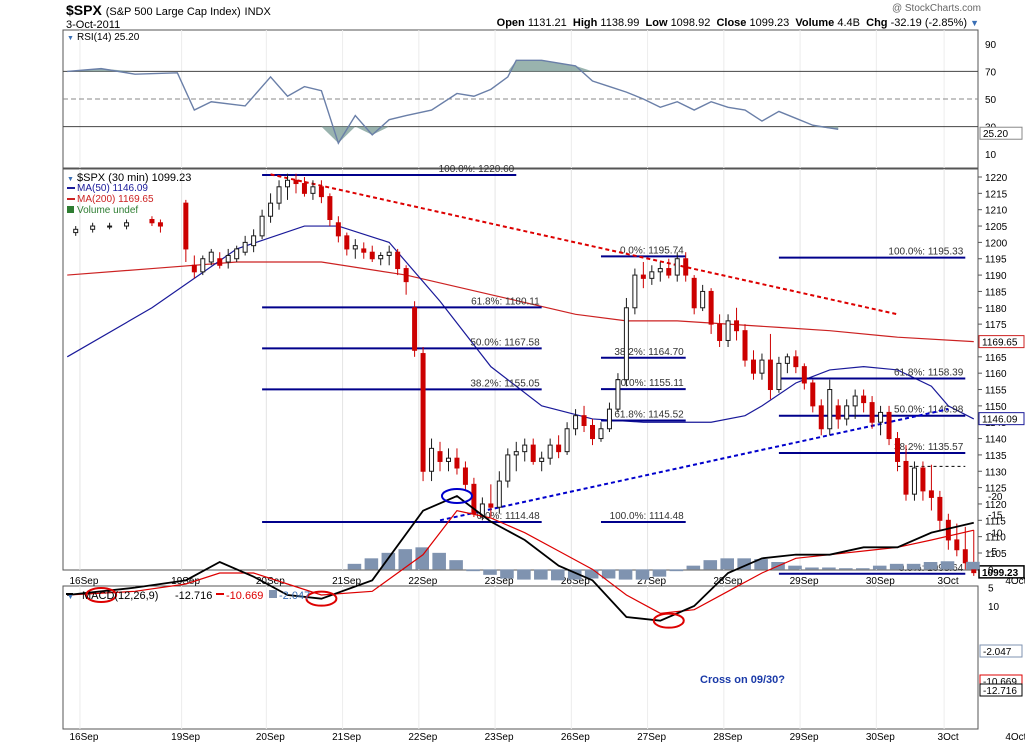 The image size is (1025, 744). What do you see at coordinates (991, 72) in the screenshot?
I see `rsi-ytick-label: 70` at bounding box center [991, 72].